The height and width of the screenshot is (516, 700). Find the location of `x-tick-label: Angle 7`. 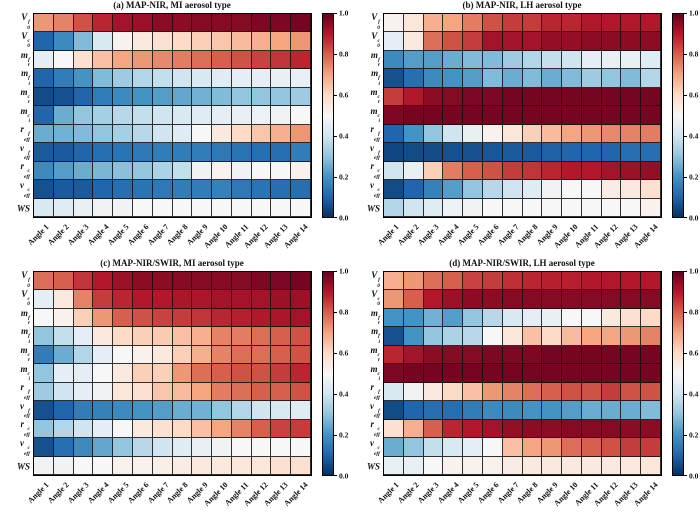

x-tick-label: Angle 7 is located at coordinates (158, 493).